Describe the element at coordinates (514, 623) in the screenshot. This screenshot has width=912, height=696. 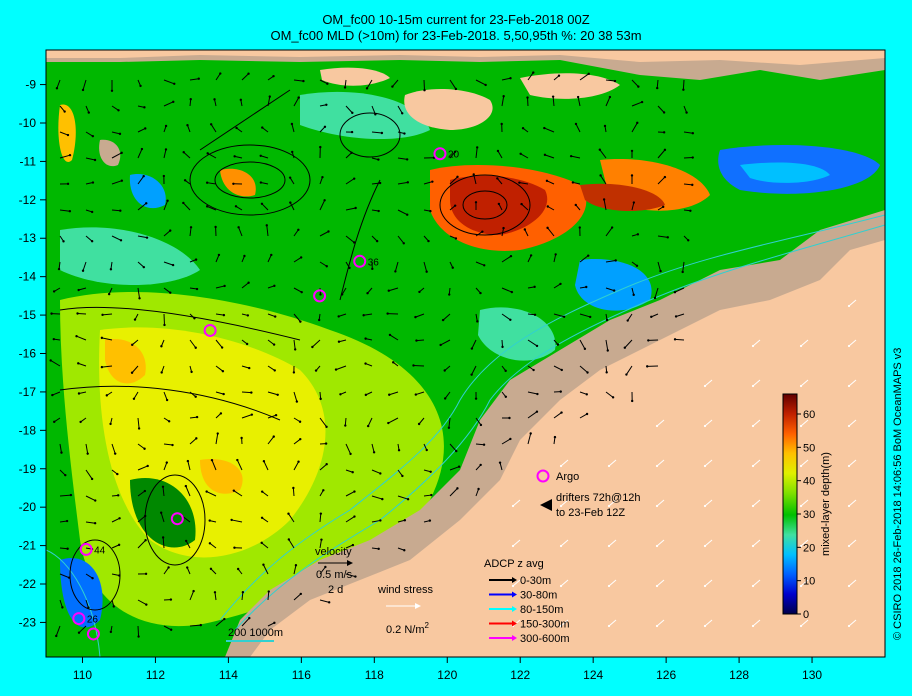
I see `adcp-legend-arrowhead` at that location.